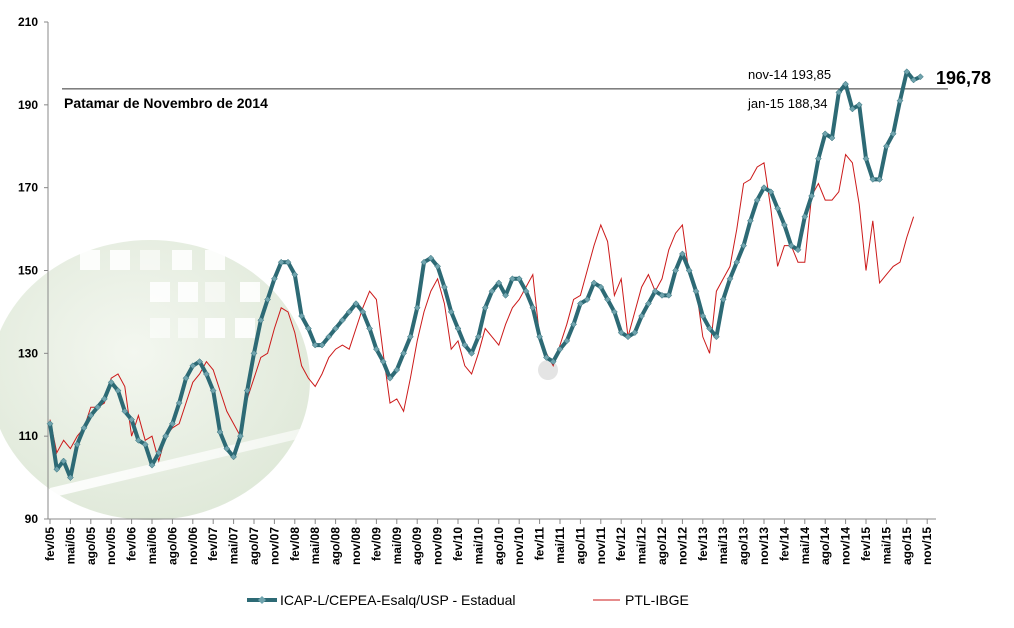 Image resolution: width=1014 pixels, height=628 pixels. What do you see at coordinates (458, 544) in the screenshot?
I see `x-tick-label: fev/10` at bounding box center [458, 544].